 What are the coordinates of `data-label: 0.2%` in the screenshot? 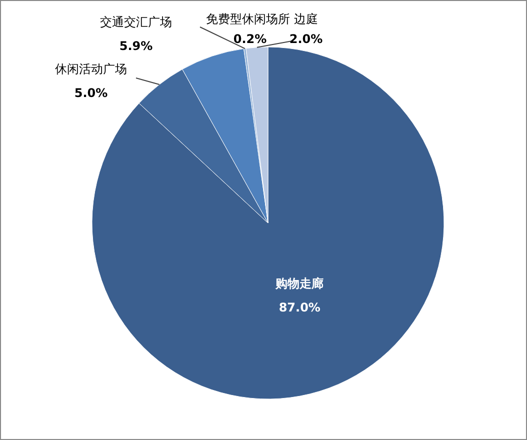 It's located at (250, 39).